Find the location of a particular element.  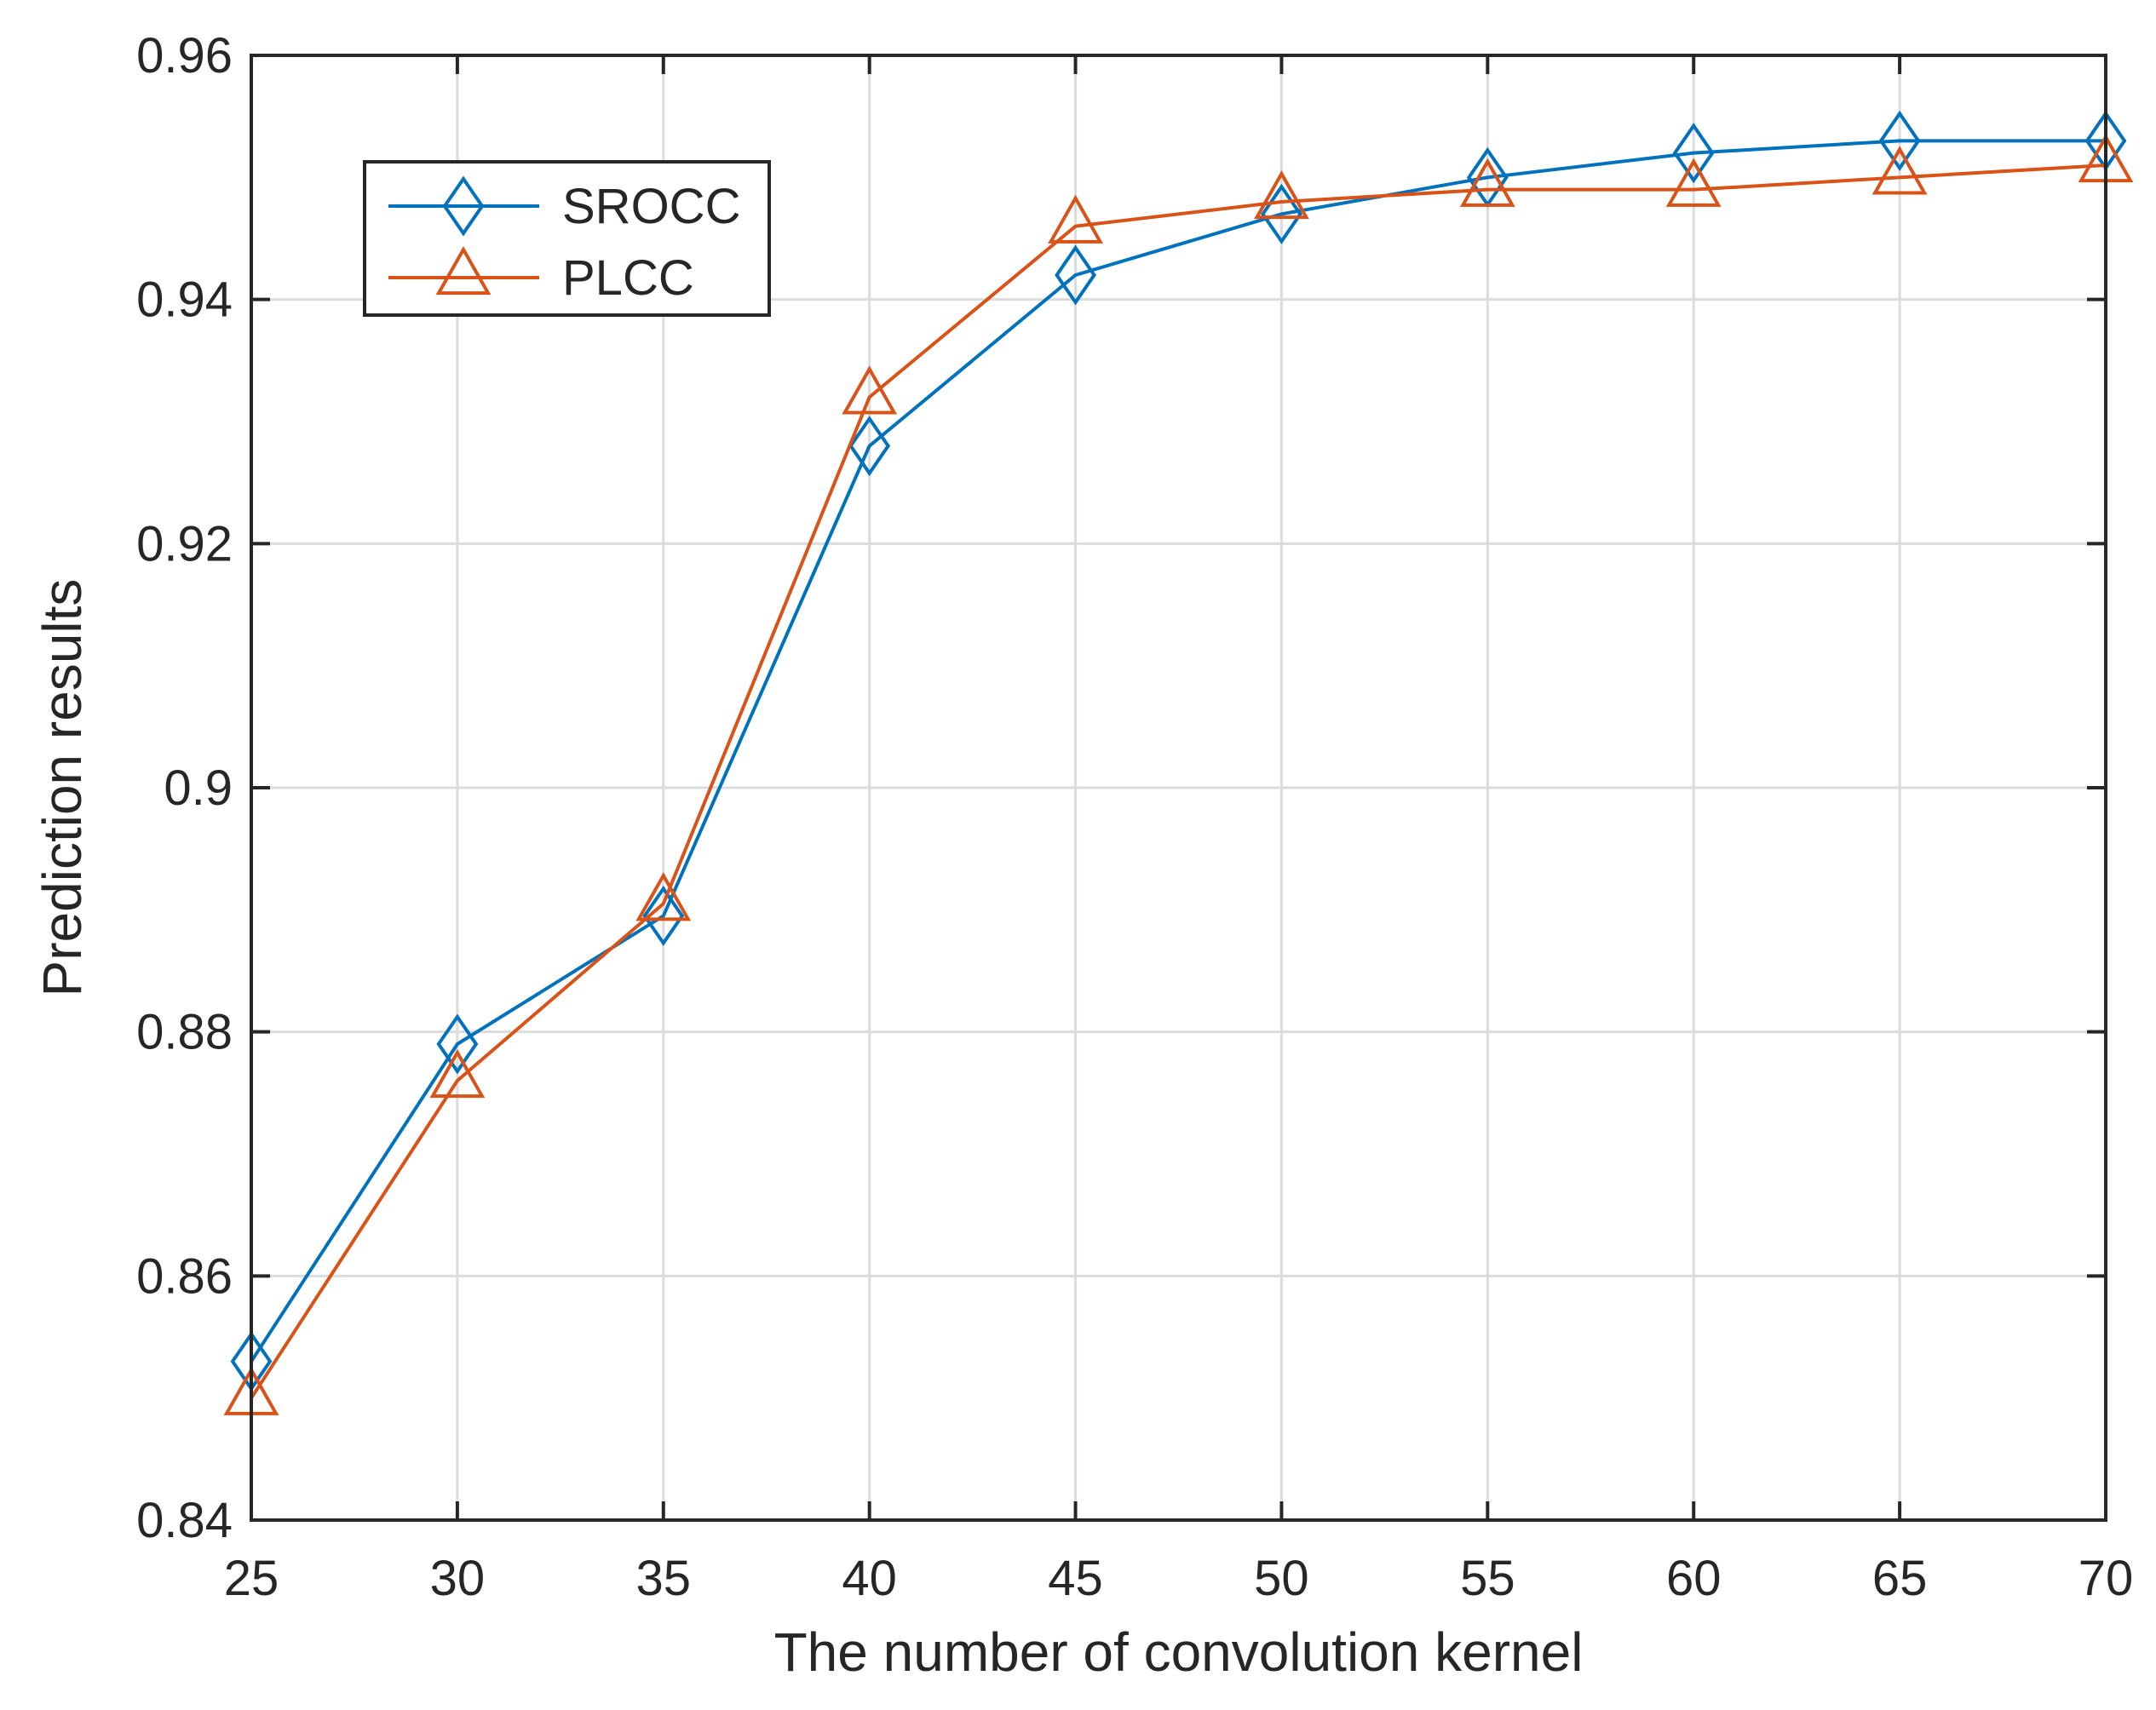

y-tick-label: 0.96 is located at coordinates (184, 55).